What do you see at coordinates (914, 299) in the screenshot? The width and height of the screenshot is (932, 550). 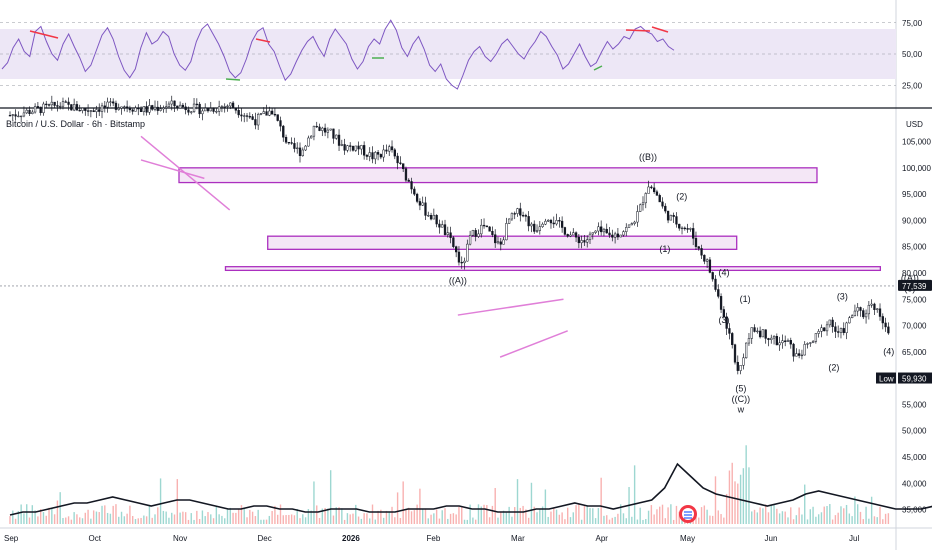 I see `price-tick-label: 75,000` at bounding box center [914, 299].